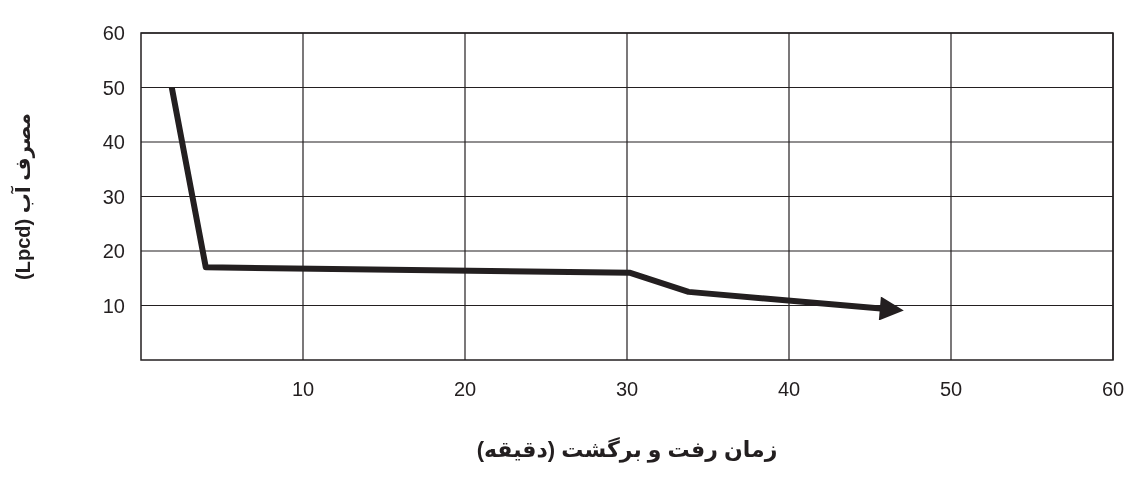 The width and height of the screenshot is (1133, 477). What do you see at coordinates (113, 87) in the screenshot?
I see `y-tick-label: 50` at bounding box center [113, 87].